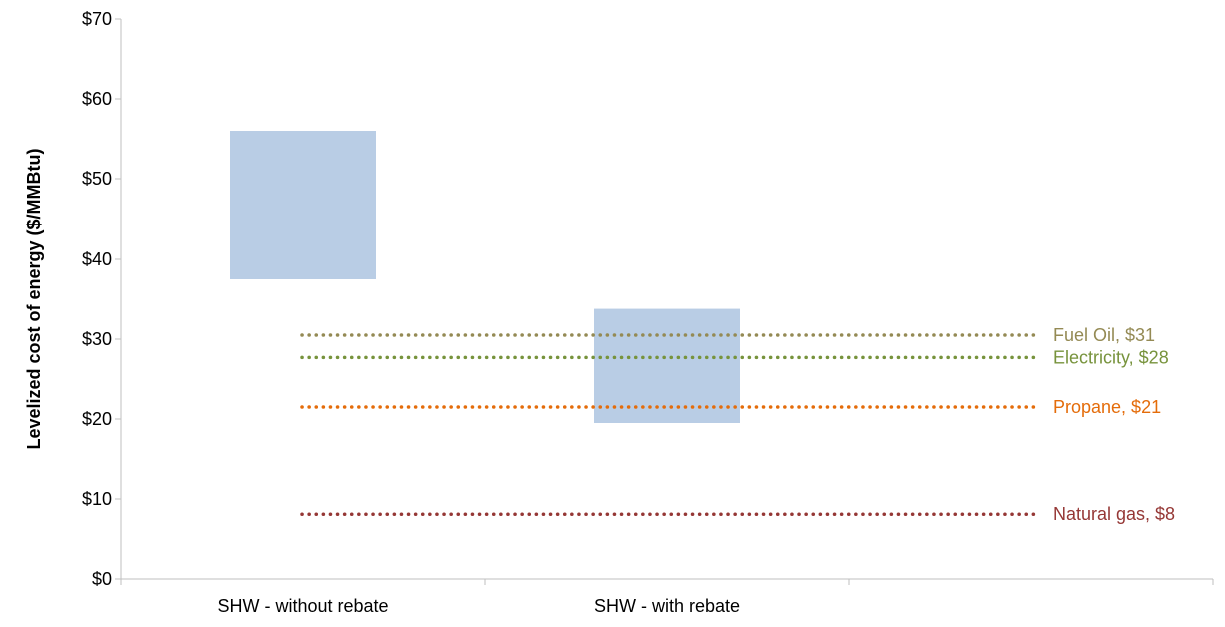 This screenshot has height=627, width=1225. Describe the element at coordinates (478, 606) in the screenshot. I see `category-labels: SHW - without rebate SHW - with rebate` at that location.